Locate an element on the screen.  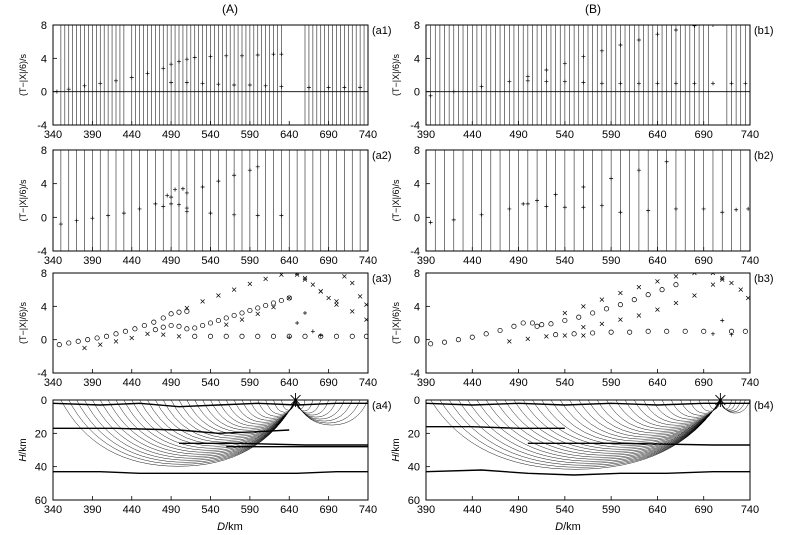
x-tick-label: 590 is located at coordinates (611, 510).